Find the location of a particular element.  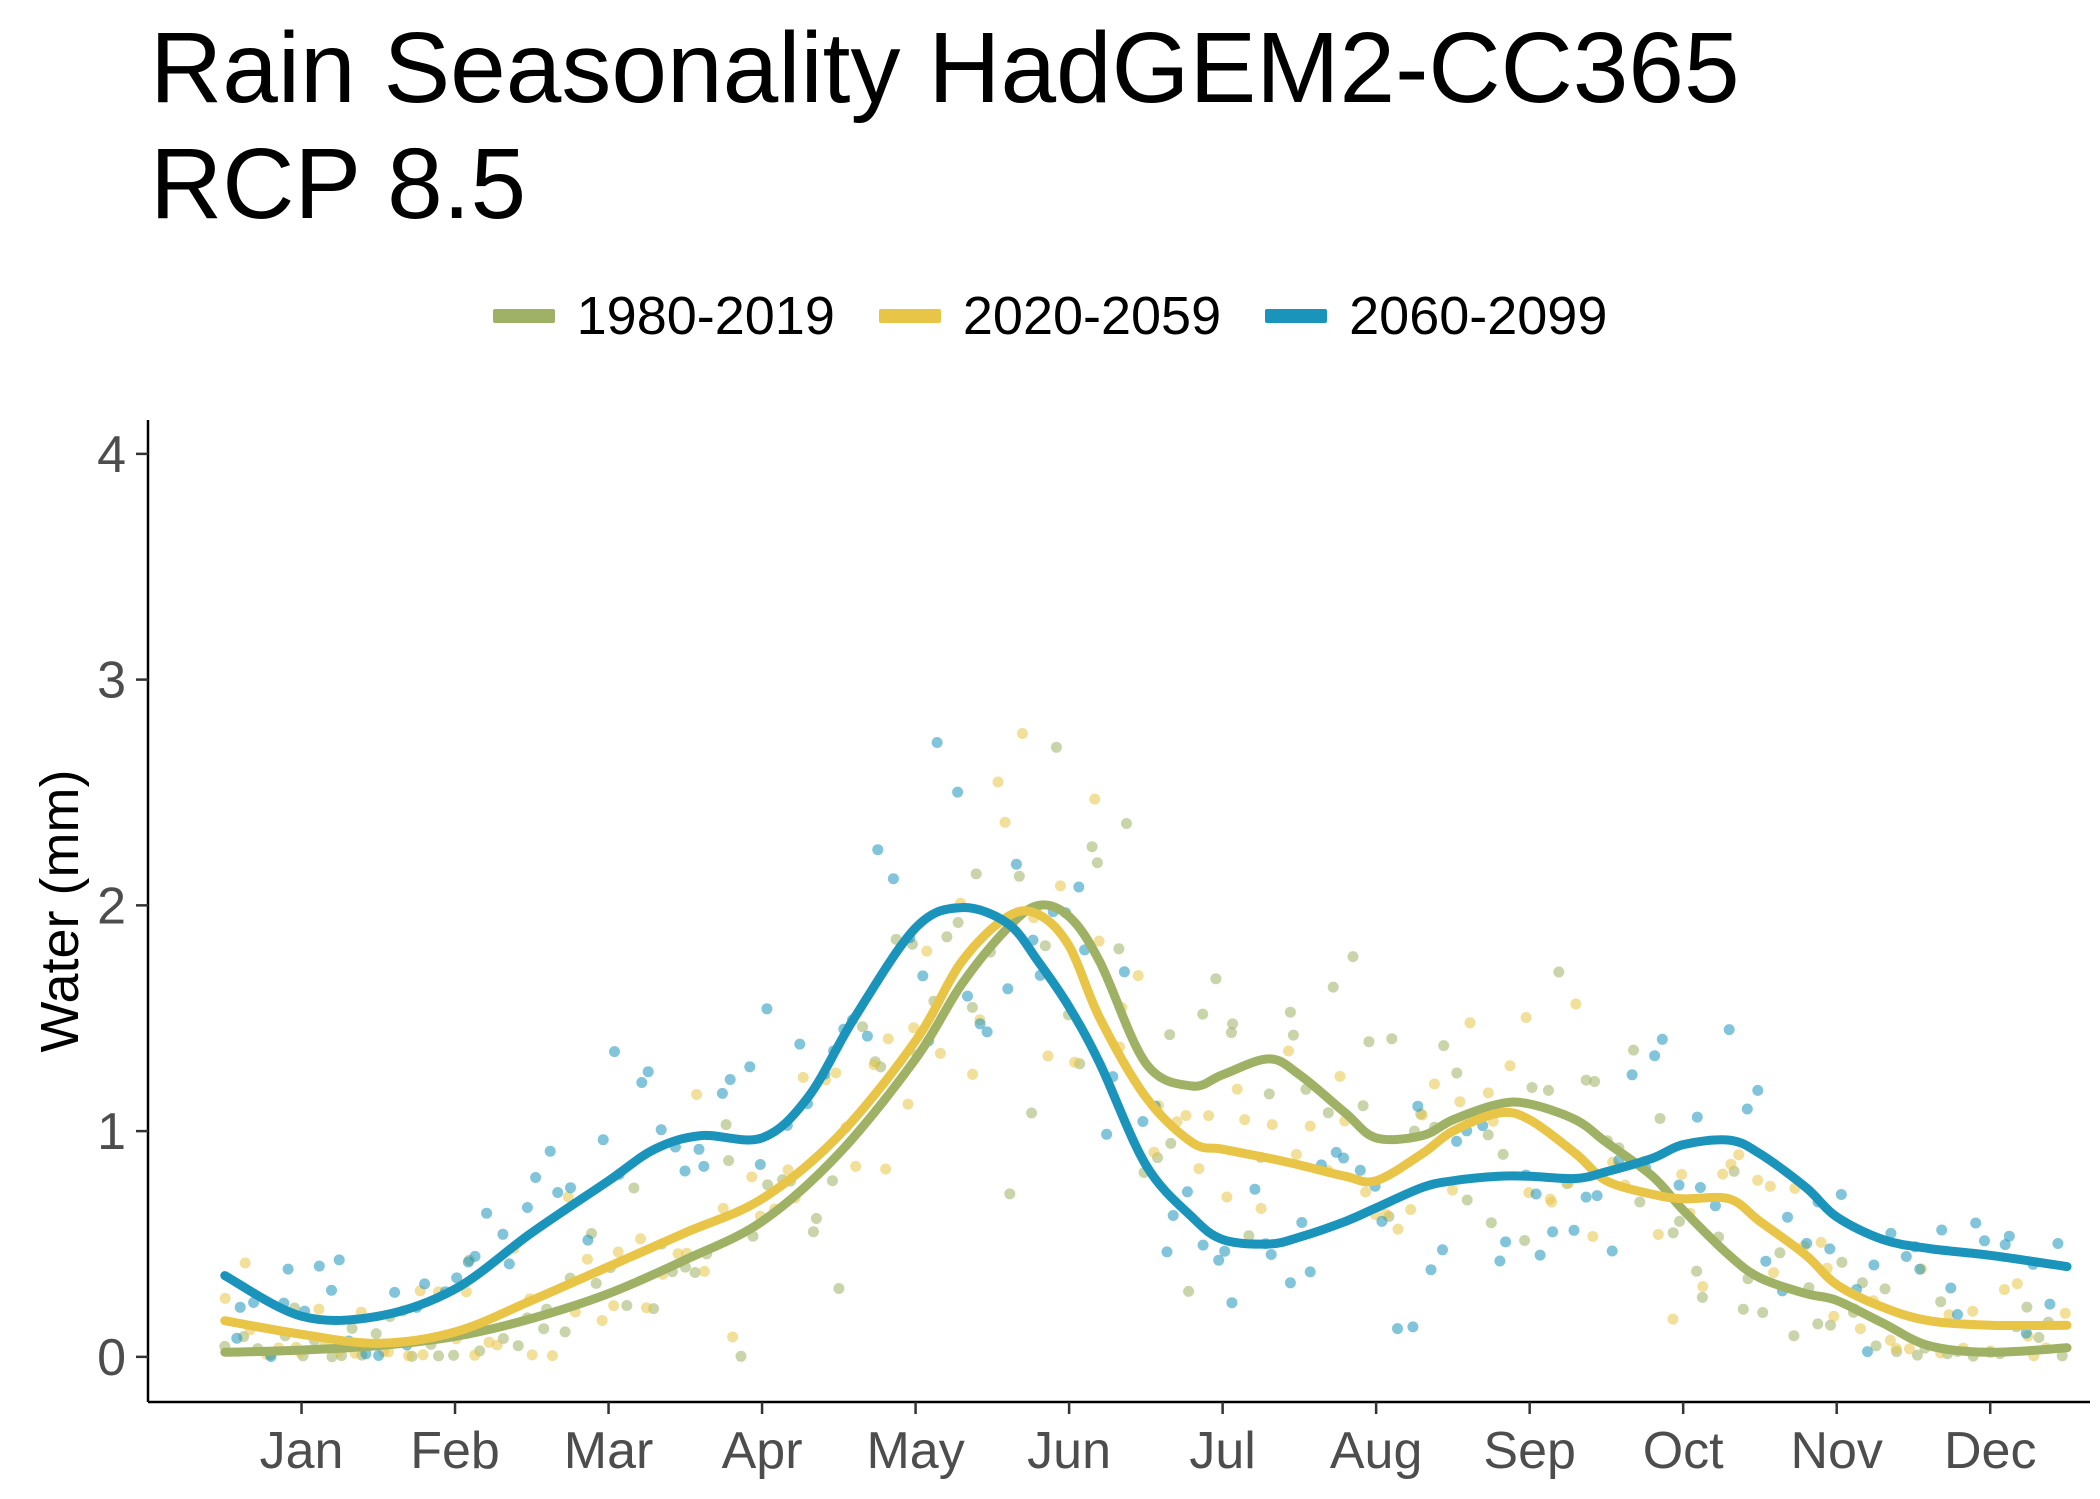

y-tick-label: 3 is located at coordinates (111, 681).